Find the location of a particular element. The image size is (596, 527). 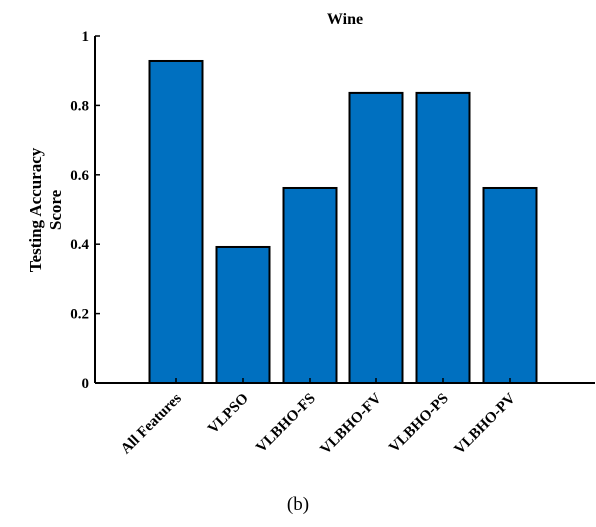

figure-caption: (b) is located at coordinates (298, 504).